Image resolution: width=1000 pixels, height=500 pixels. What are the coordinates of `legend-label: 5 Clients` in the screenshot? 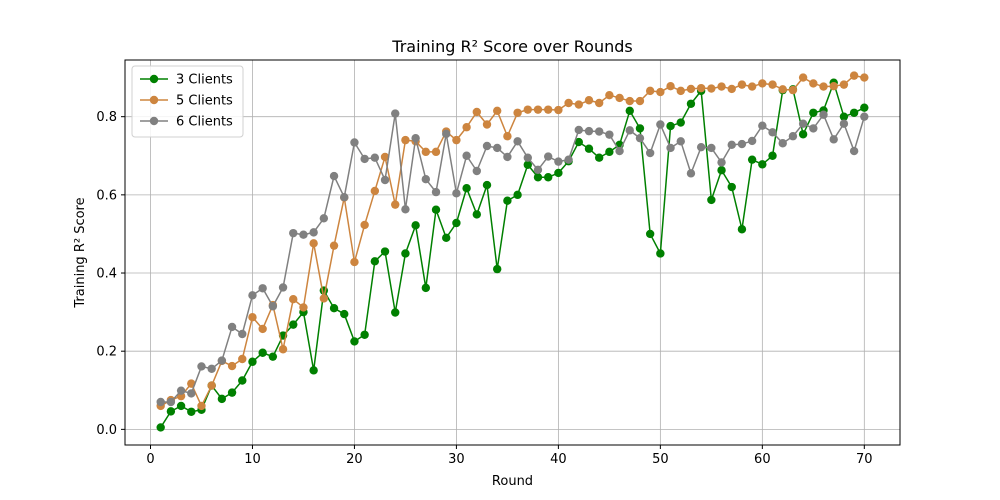 It's located at (204, 101).